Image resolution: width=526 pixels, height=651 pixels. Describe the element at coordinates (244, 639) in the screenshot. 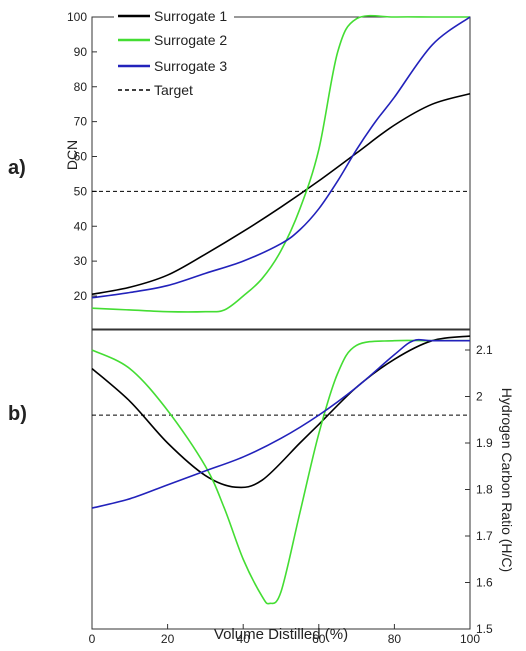

I see `xtick-label: 40` at that location.